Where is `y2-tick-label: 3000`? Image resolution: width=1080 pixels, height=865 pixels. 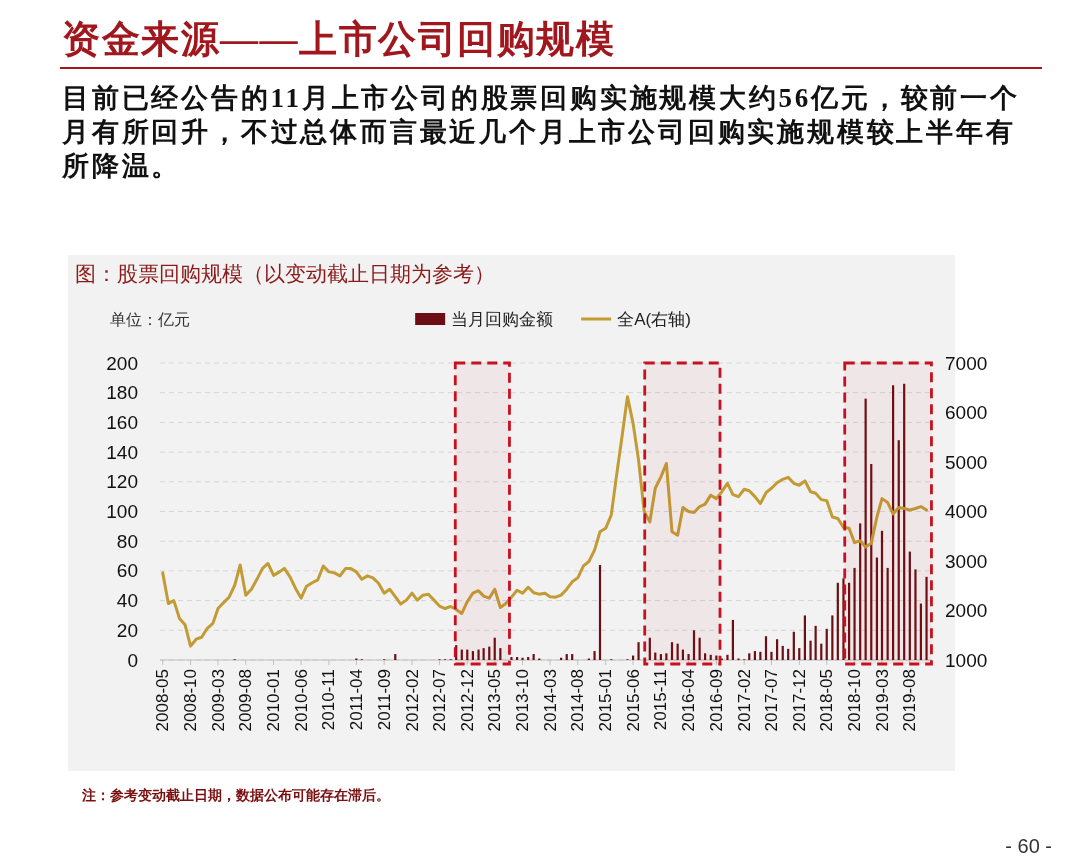
y2-tick-label: 3000 is located at coordinates (966, 561).